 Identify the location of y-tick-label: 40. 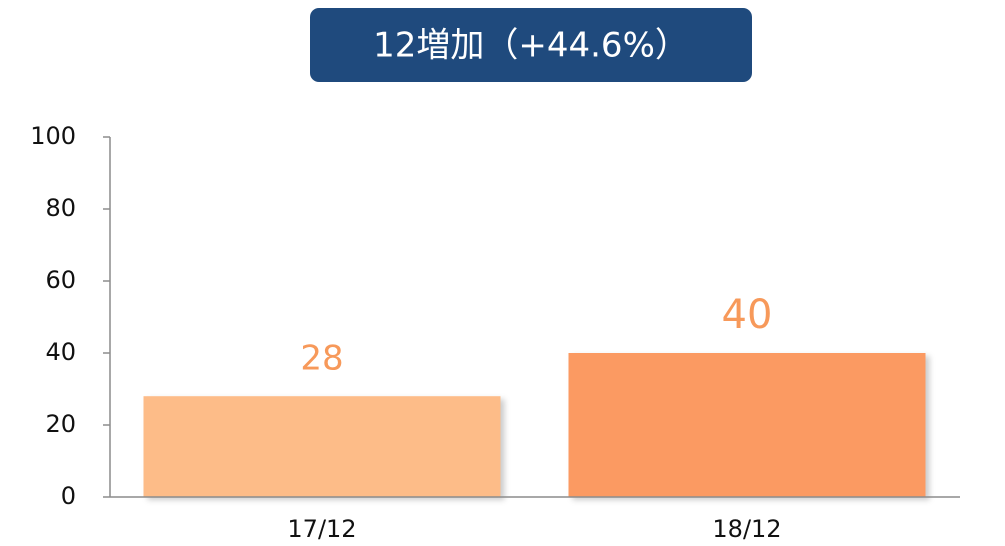
(60, 352).